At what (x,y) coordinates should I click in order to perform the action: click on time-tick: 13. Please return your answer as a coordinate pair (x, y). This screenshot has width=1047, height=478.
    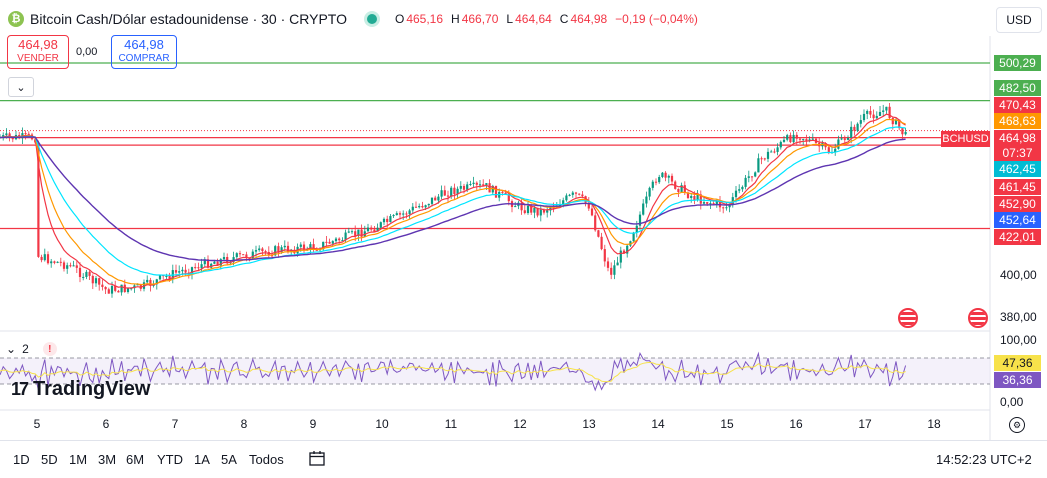
    Looking at the image, I should click on (589, 424).